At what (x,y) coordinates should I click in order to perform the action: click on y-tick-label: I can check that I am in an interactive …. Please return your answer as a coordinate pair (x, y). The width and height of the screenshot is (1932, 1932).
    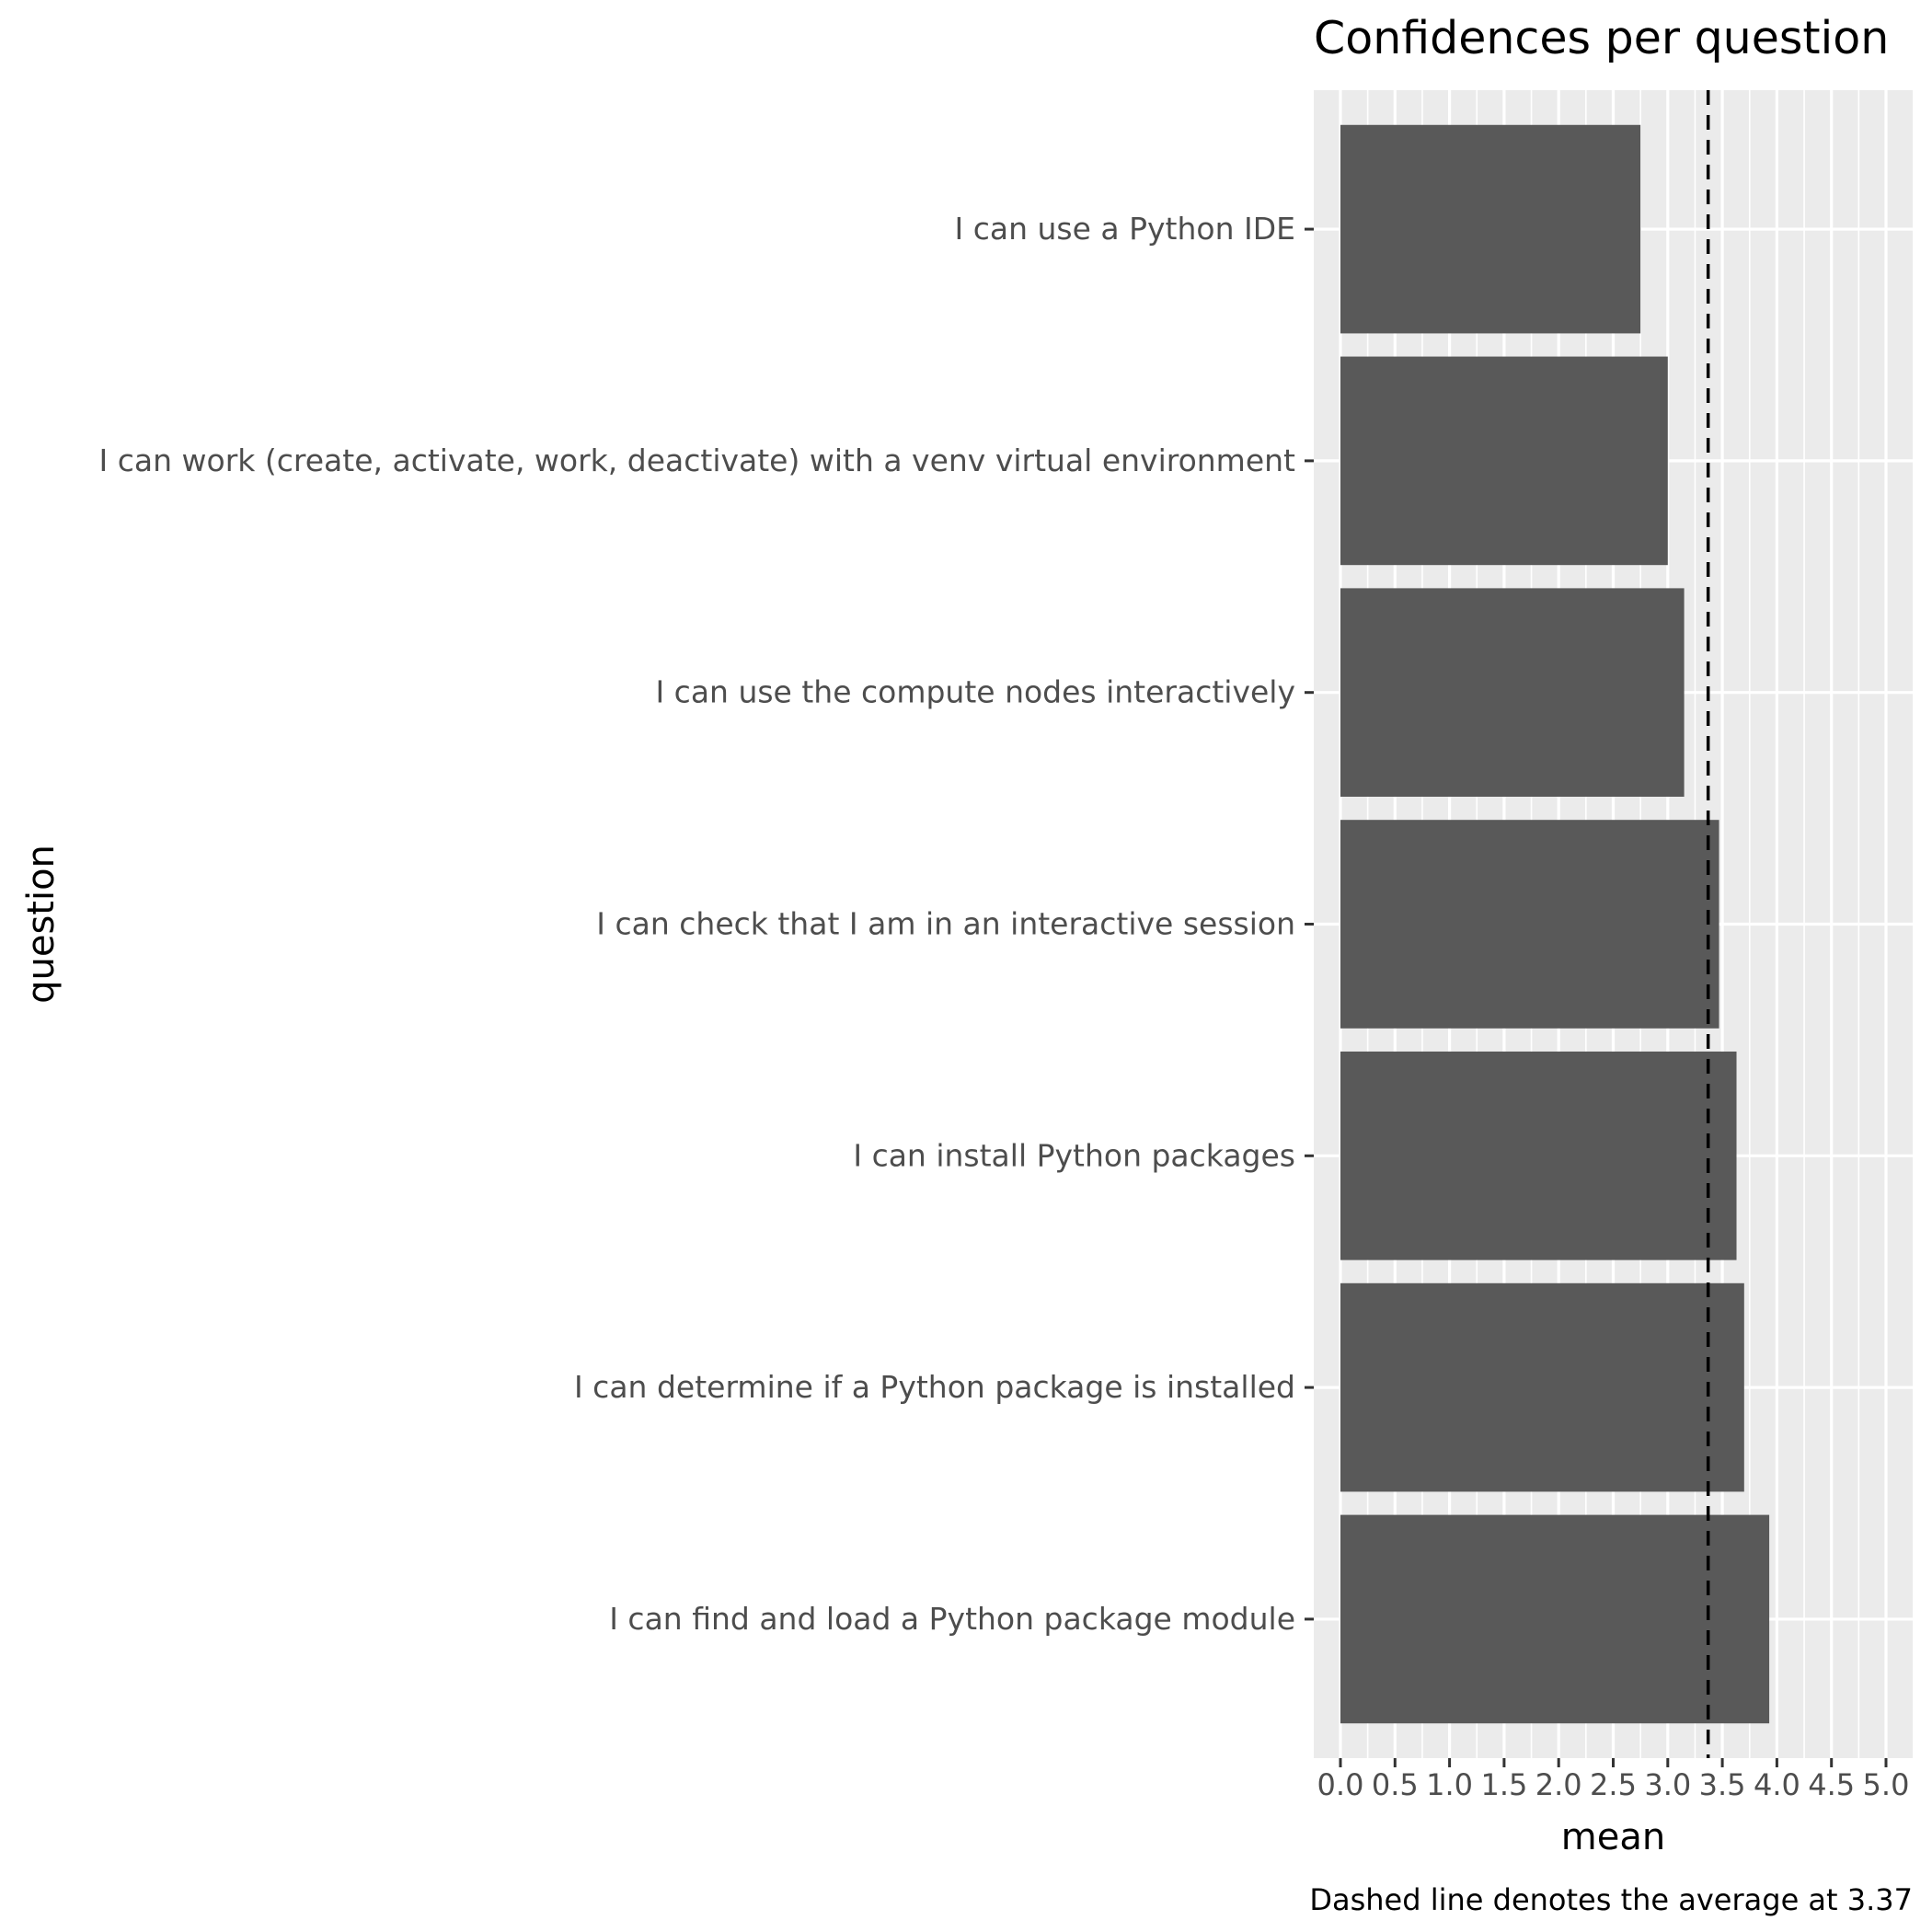
    Looking at the image, I should click on (945, 924).